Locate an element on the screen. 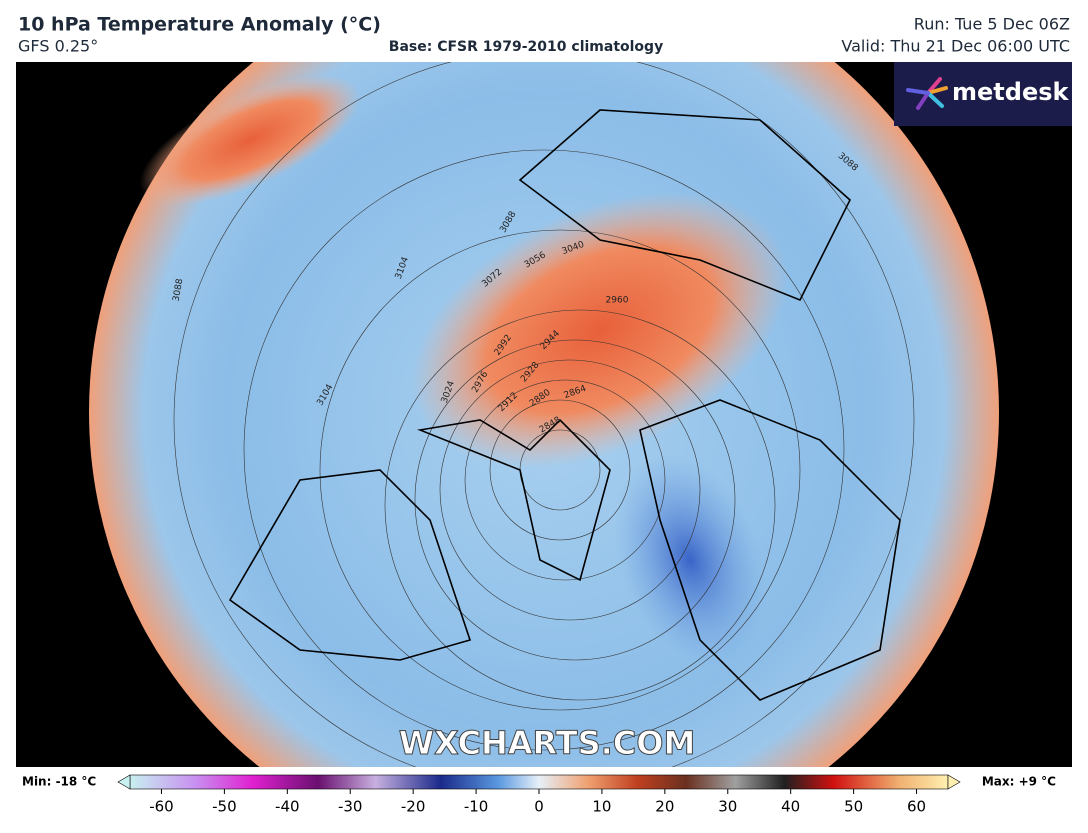  colorbar-tick-label: -60 is located at coordinates (161, 807).